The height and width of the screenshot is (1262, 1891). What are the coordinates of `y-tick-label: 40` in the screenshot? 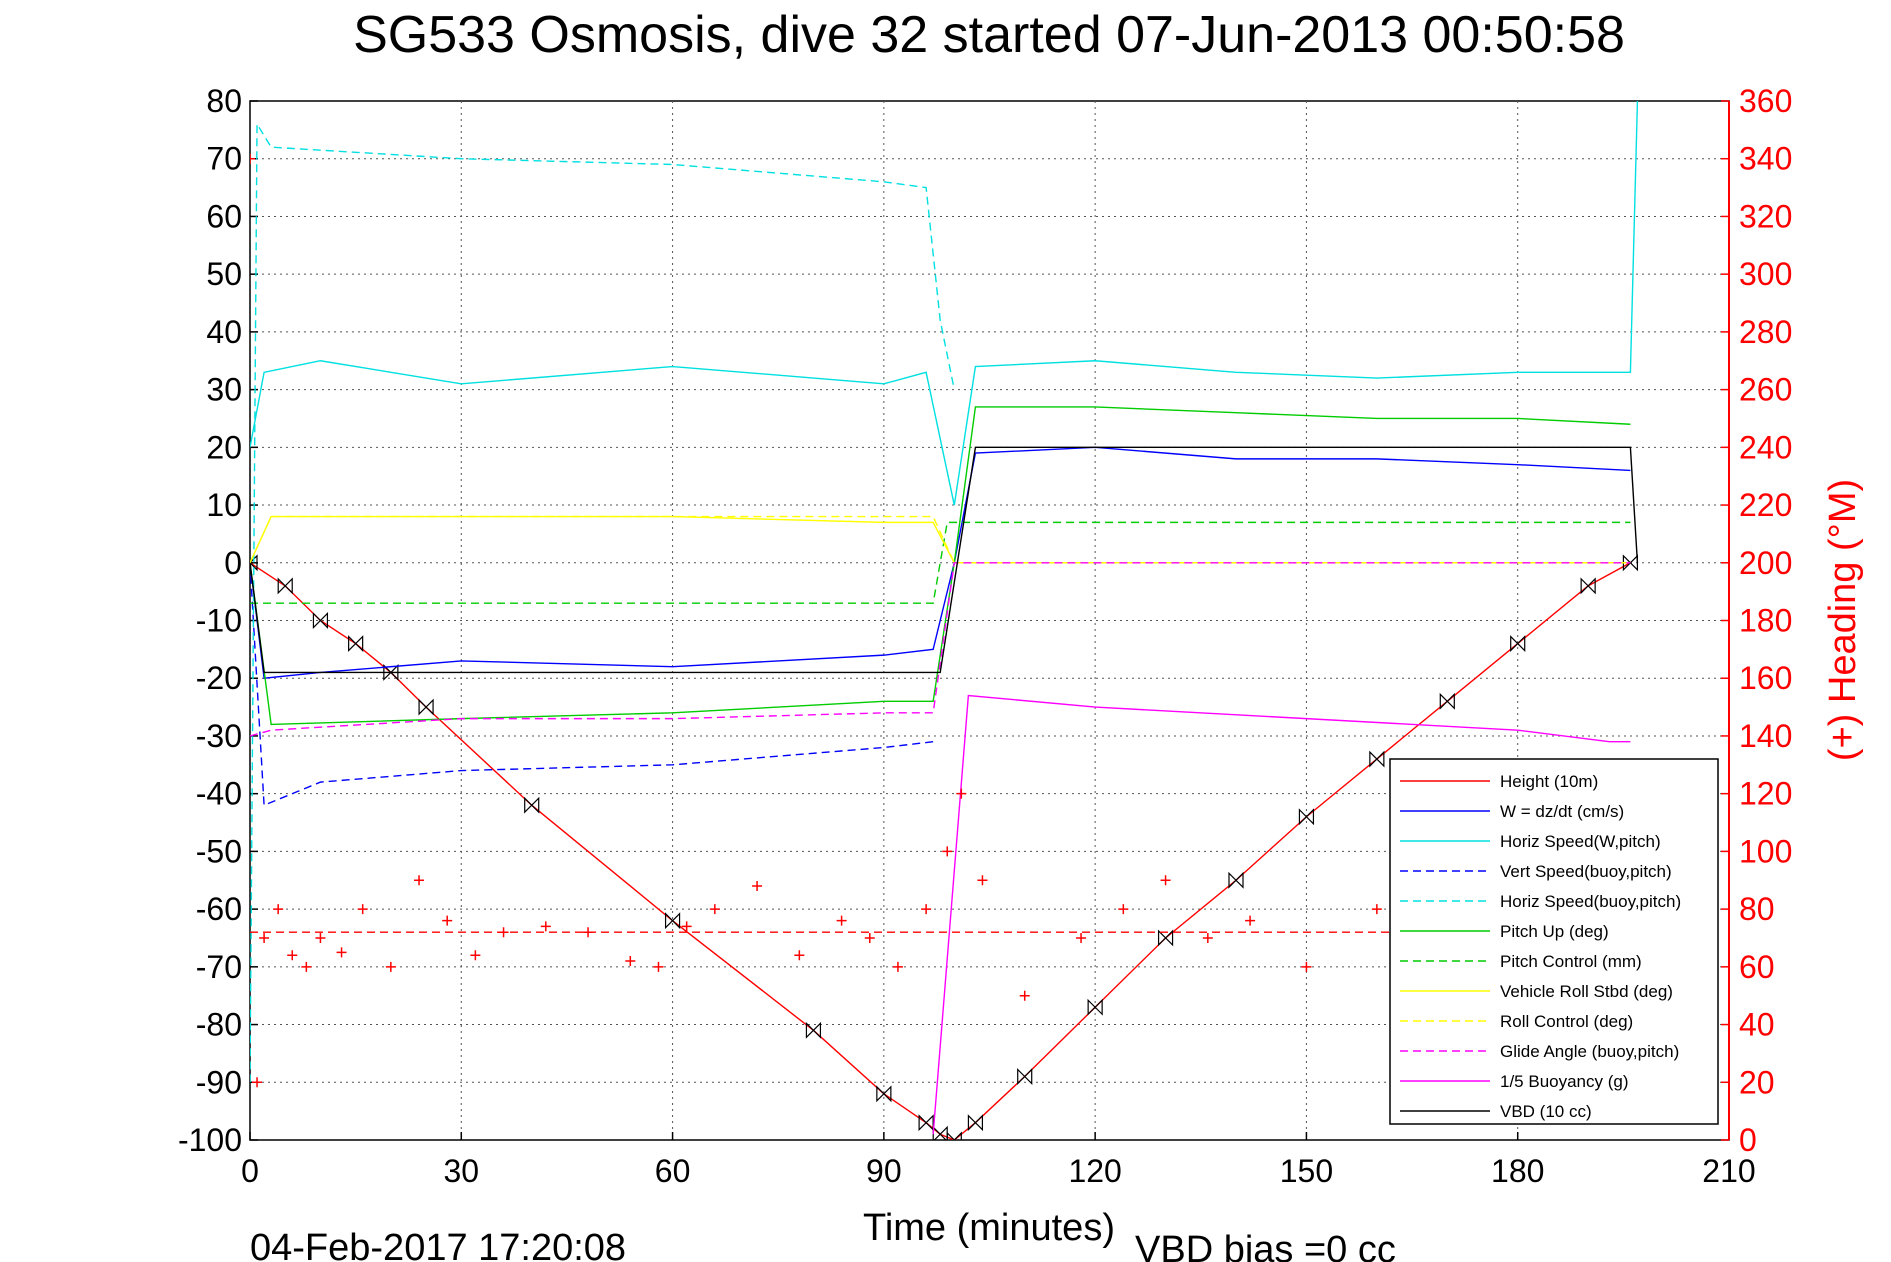 It's located at (224, 332).